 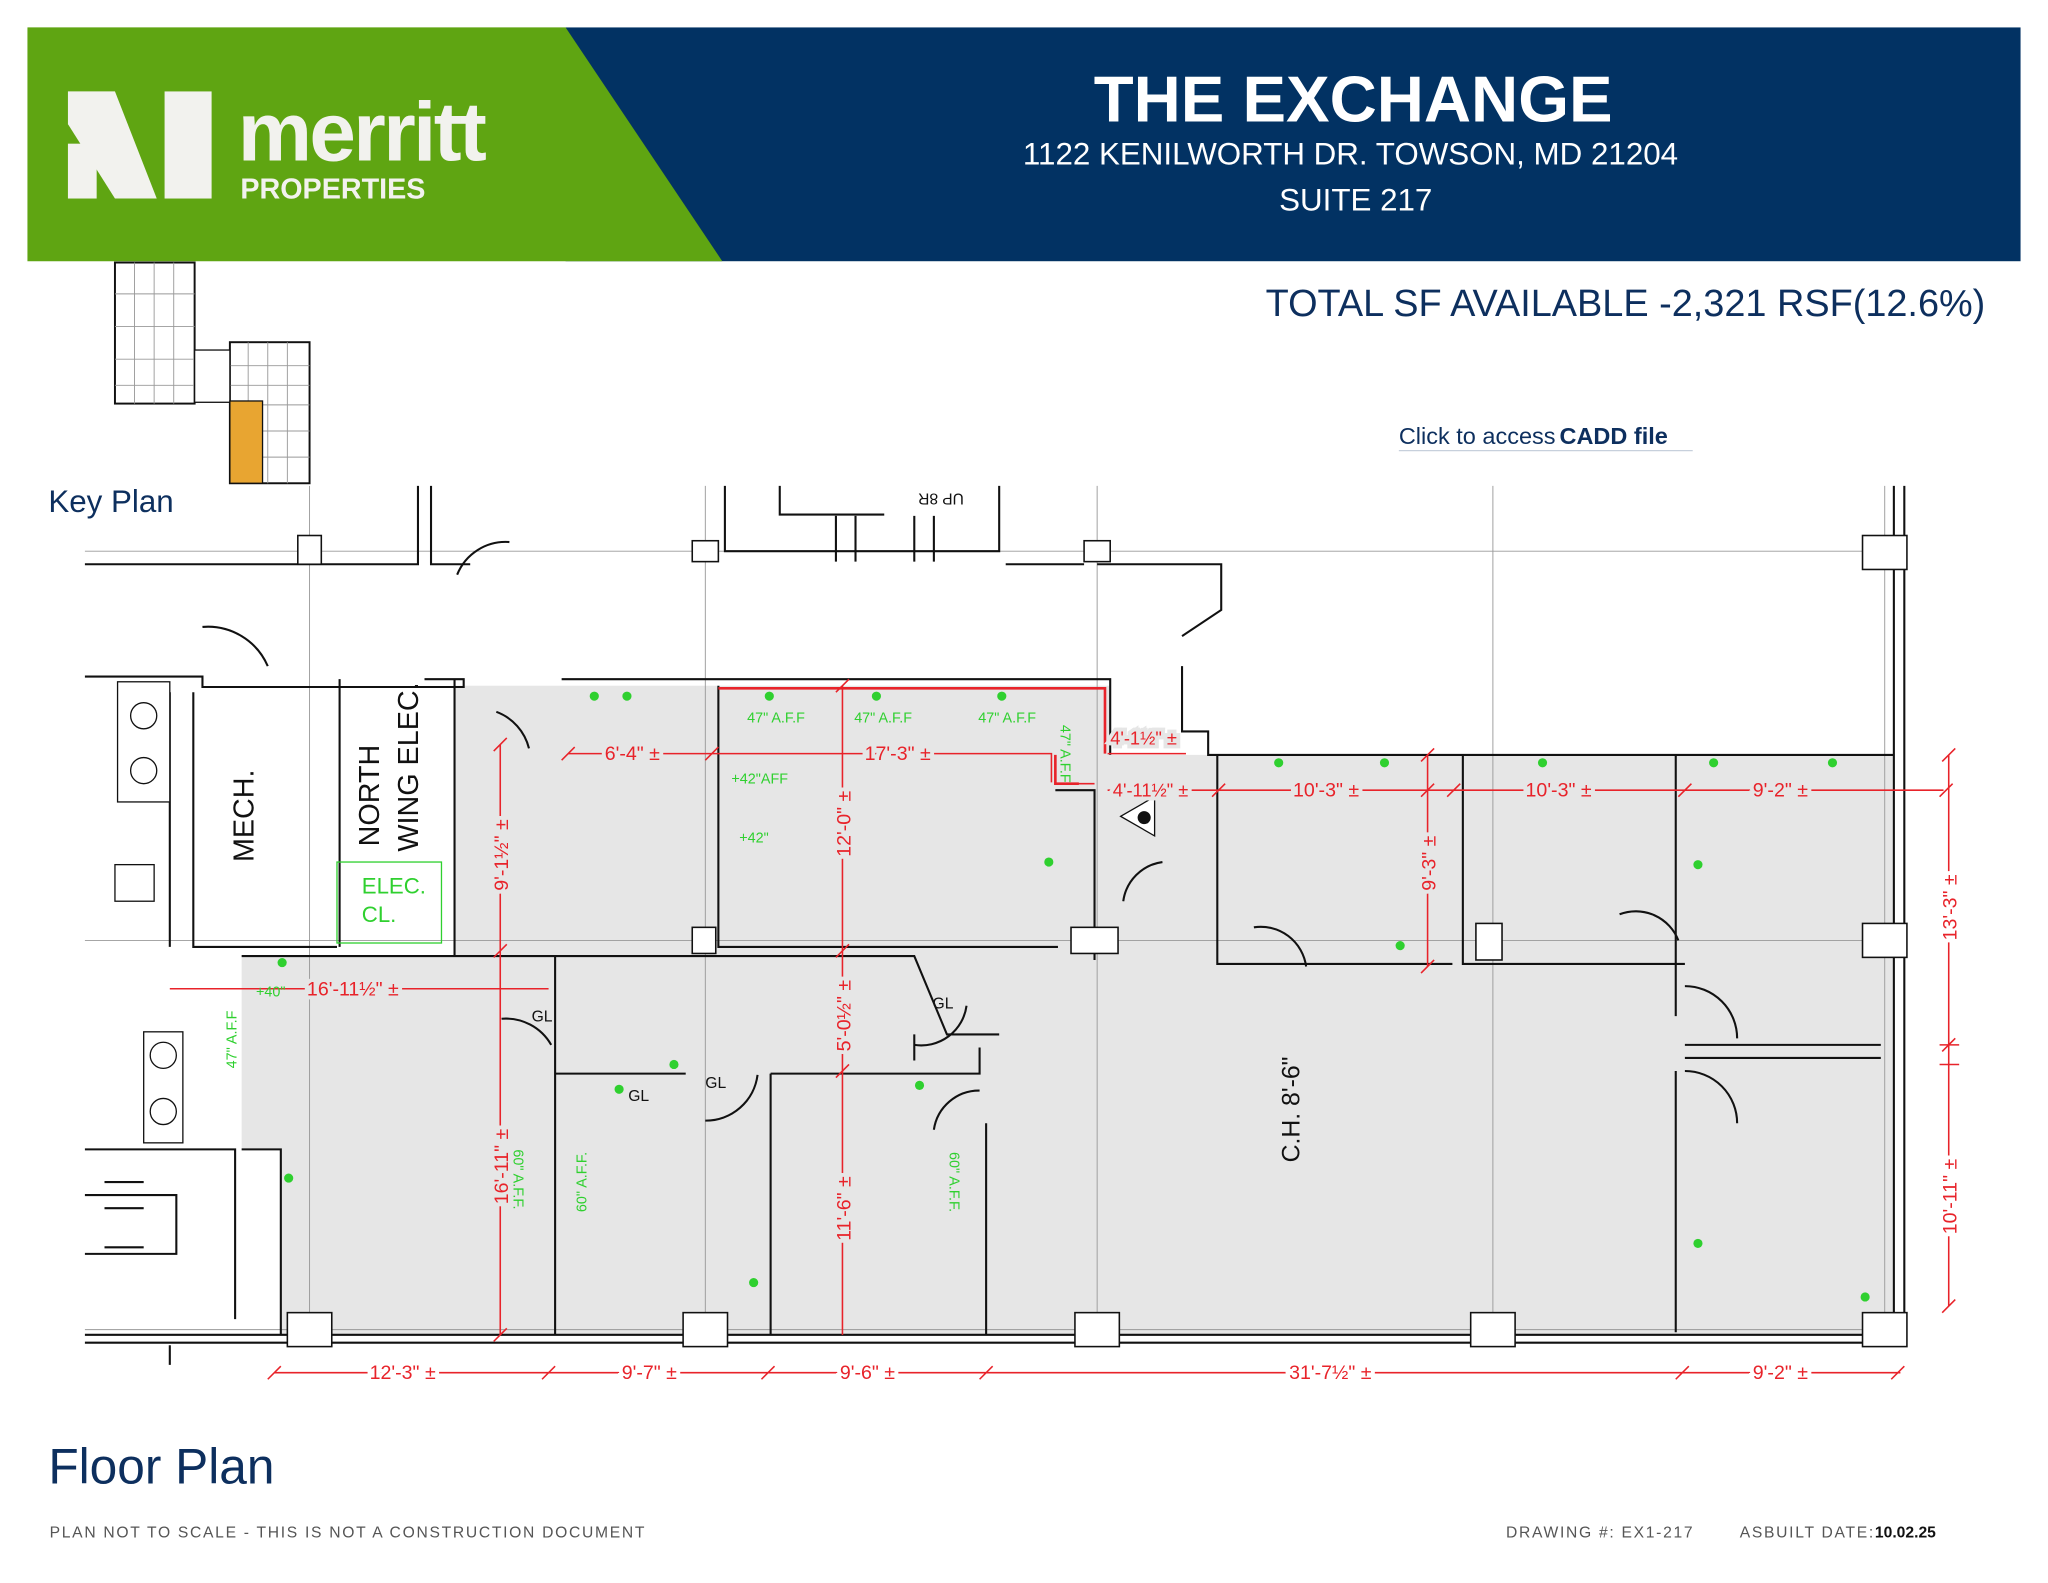 What do you see at coordinates (1429, 862) in the screenshot?
I see `dimension-label: 9'-3" ±` at bounding box center [1429, 862].